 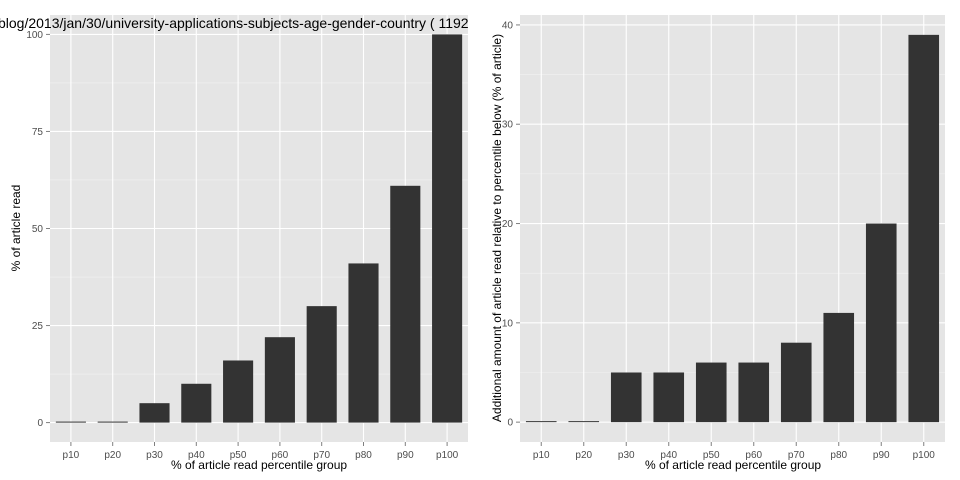 What do you see at coordinates (508, 224) in the screenshot?
I see `y-tick-label: 20` at bounding box center [508, 224].